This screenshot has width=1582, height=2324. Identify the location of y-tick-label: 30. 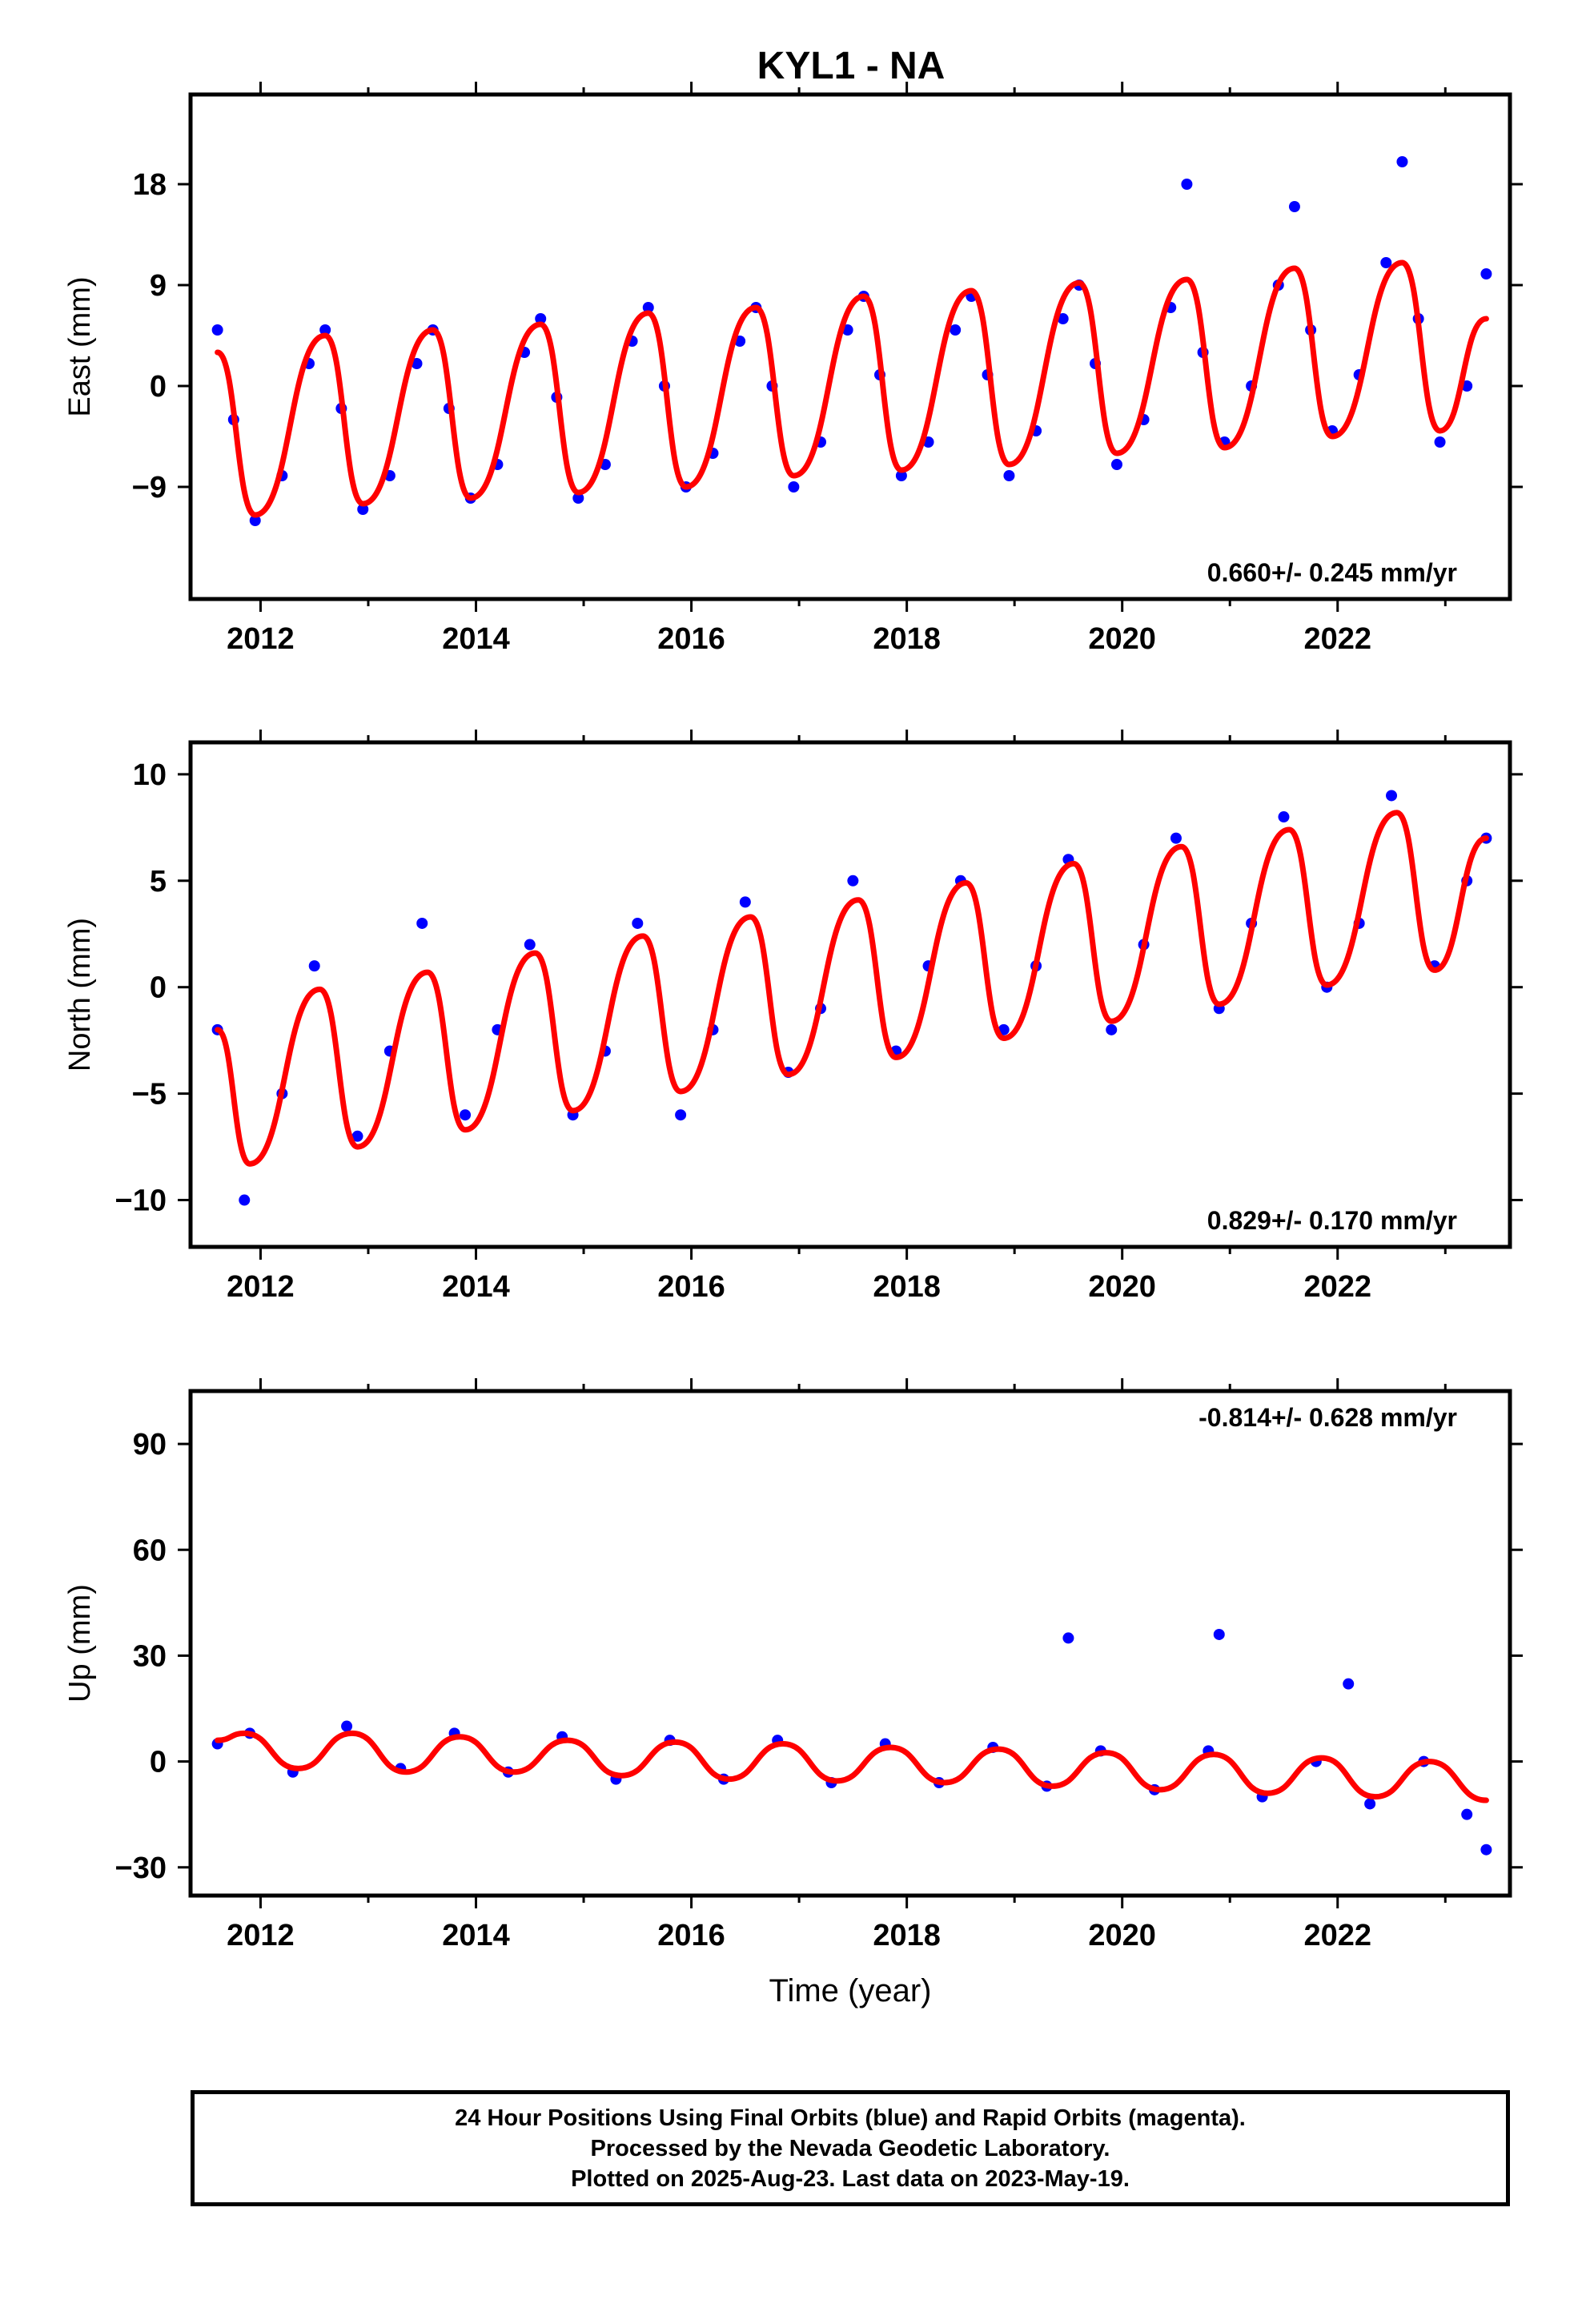
(150, 1656).